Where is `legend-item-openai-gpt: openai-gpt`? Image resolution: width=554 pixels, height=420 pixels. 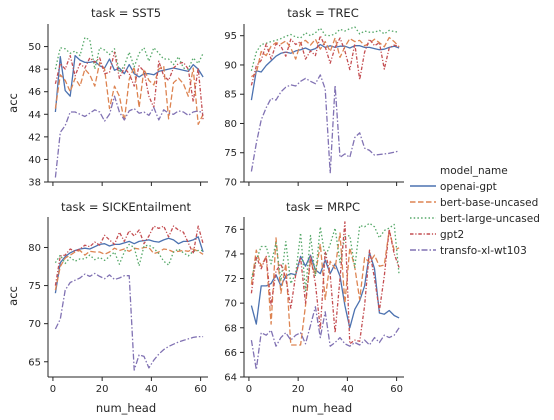 legend-item-openai-gpt: openai-gpt is located at coordinates (453, 187).